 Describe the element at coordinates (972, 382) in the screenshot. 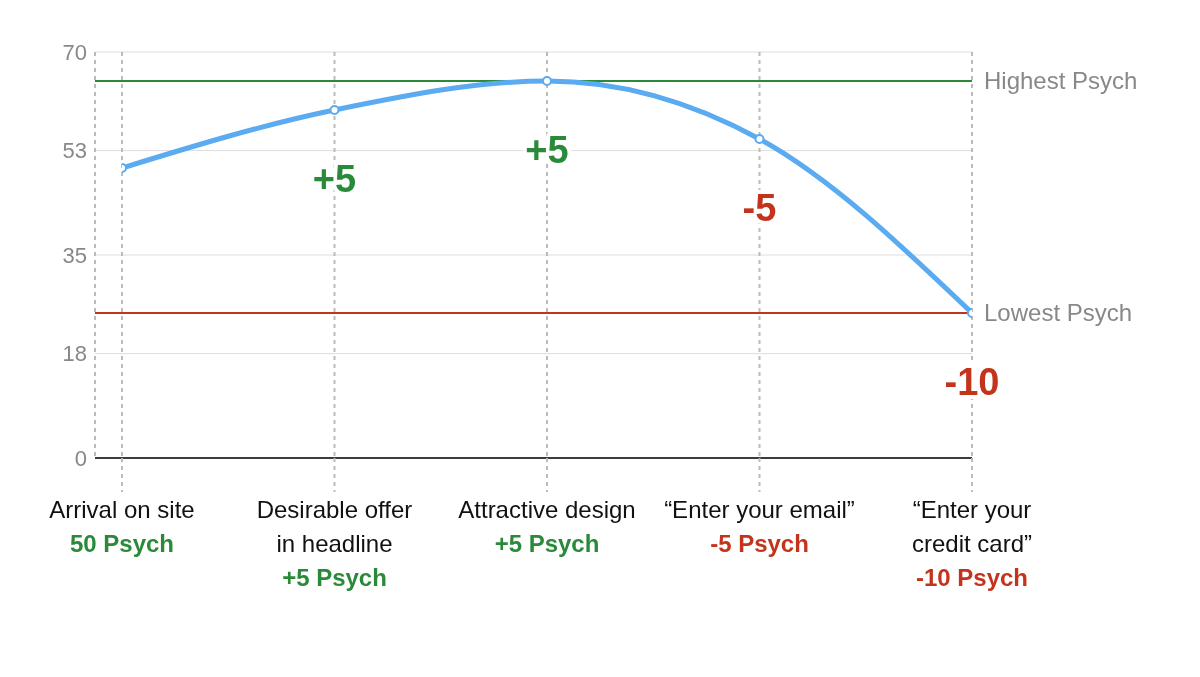

I see `annotation: -10` at that location.